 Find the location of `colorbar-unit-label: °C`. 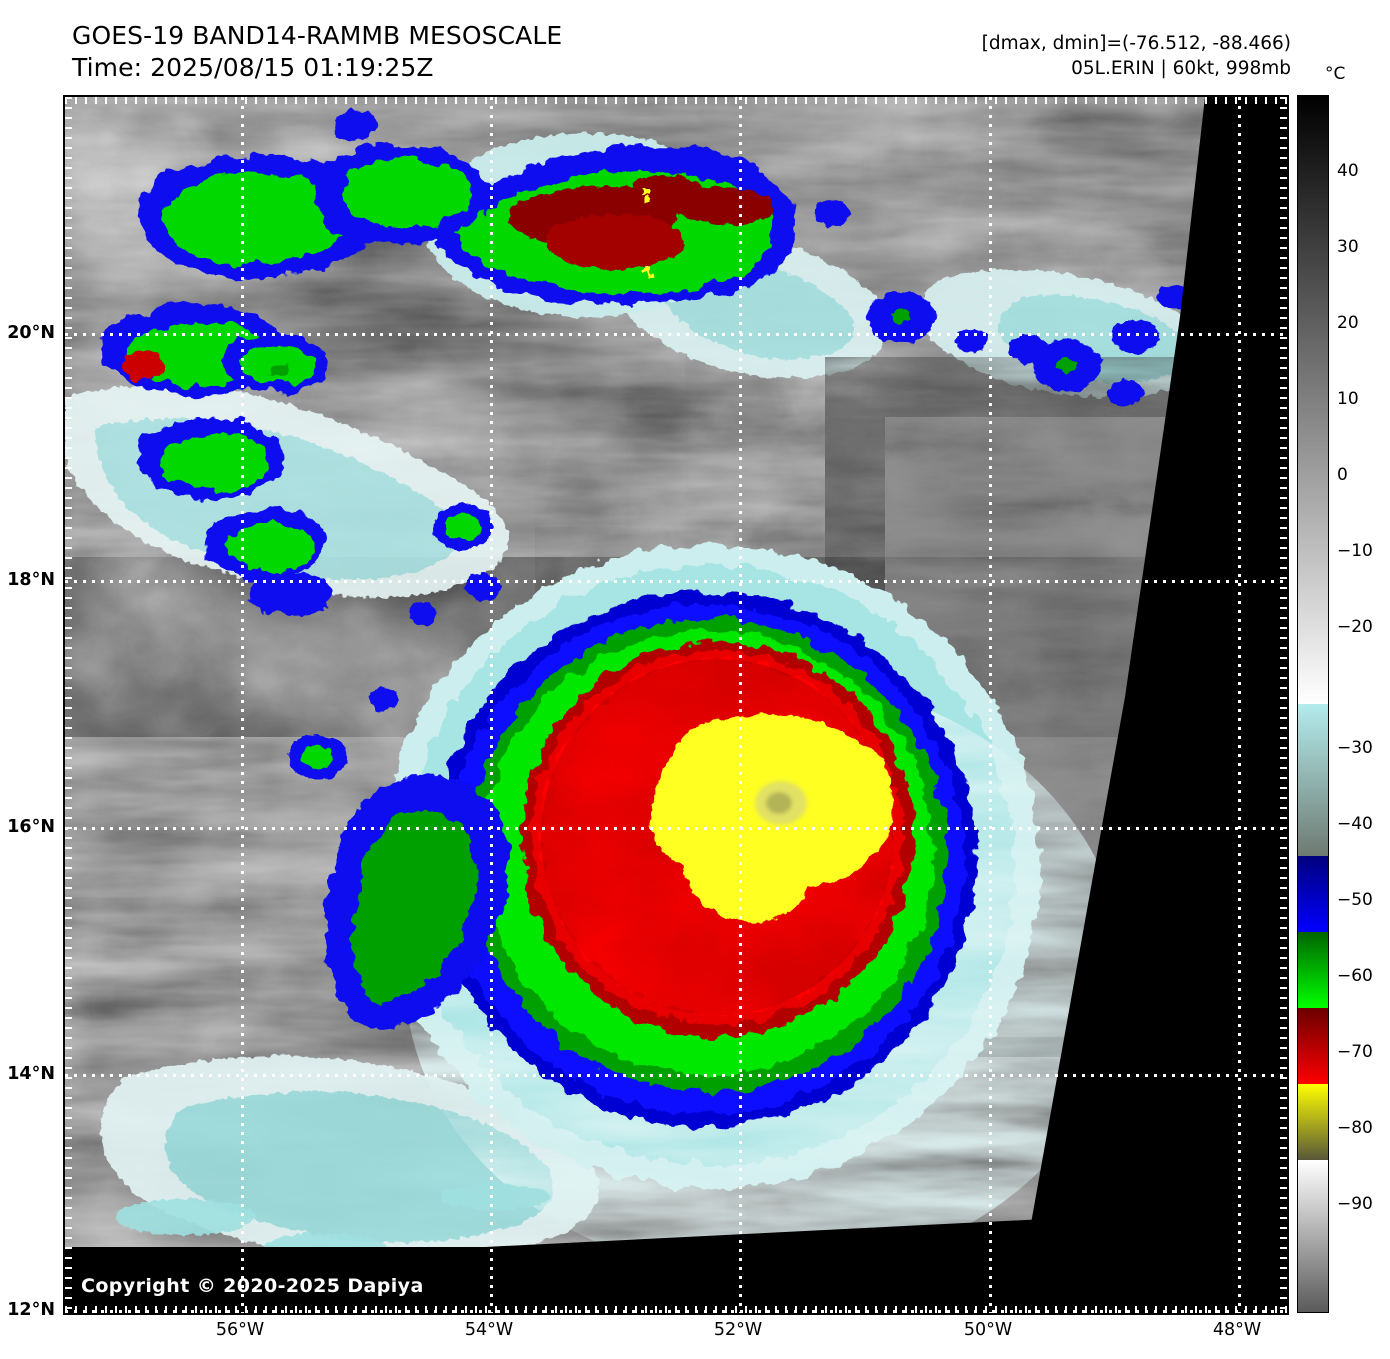

colorbar-unit-label: °C is located at coordinates (1335, 74).